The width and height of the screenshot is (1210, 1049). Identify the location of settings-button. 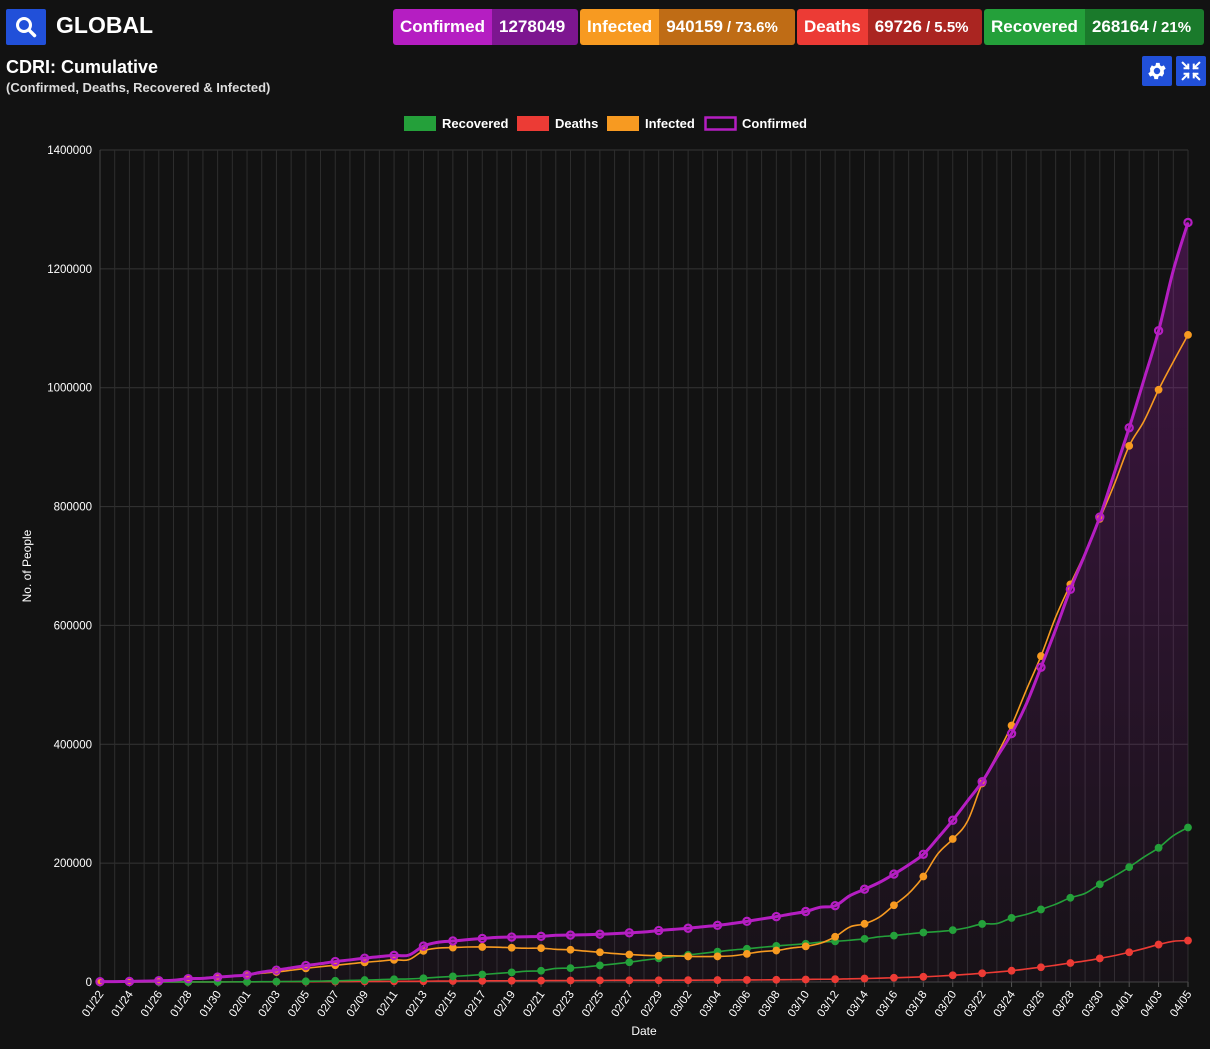
(1157, 71).